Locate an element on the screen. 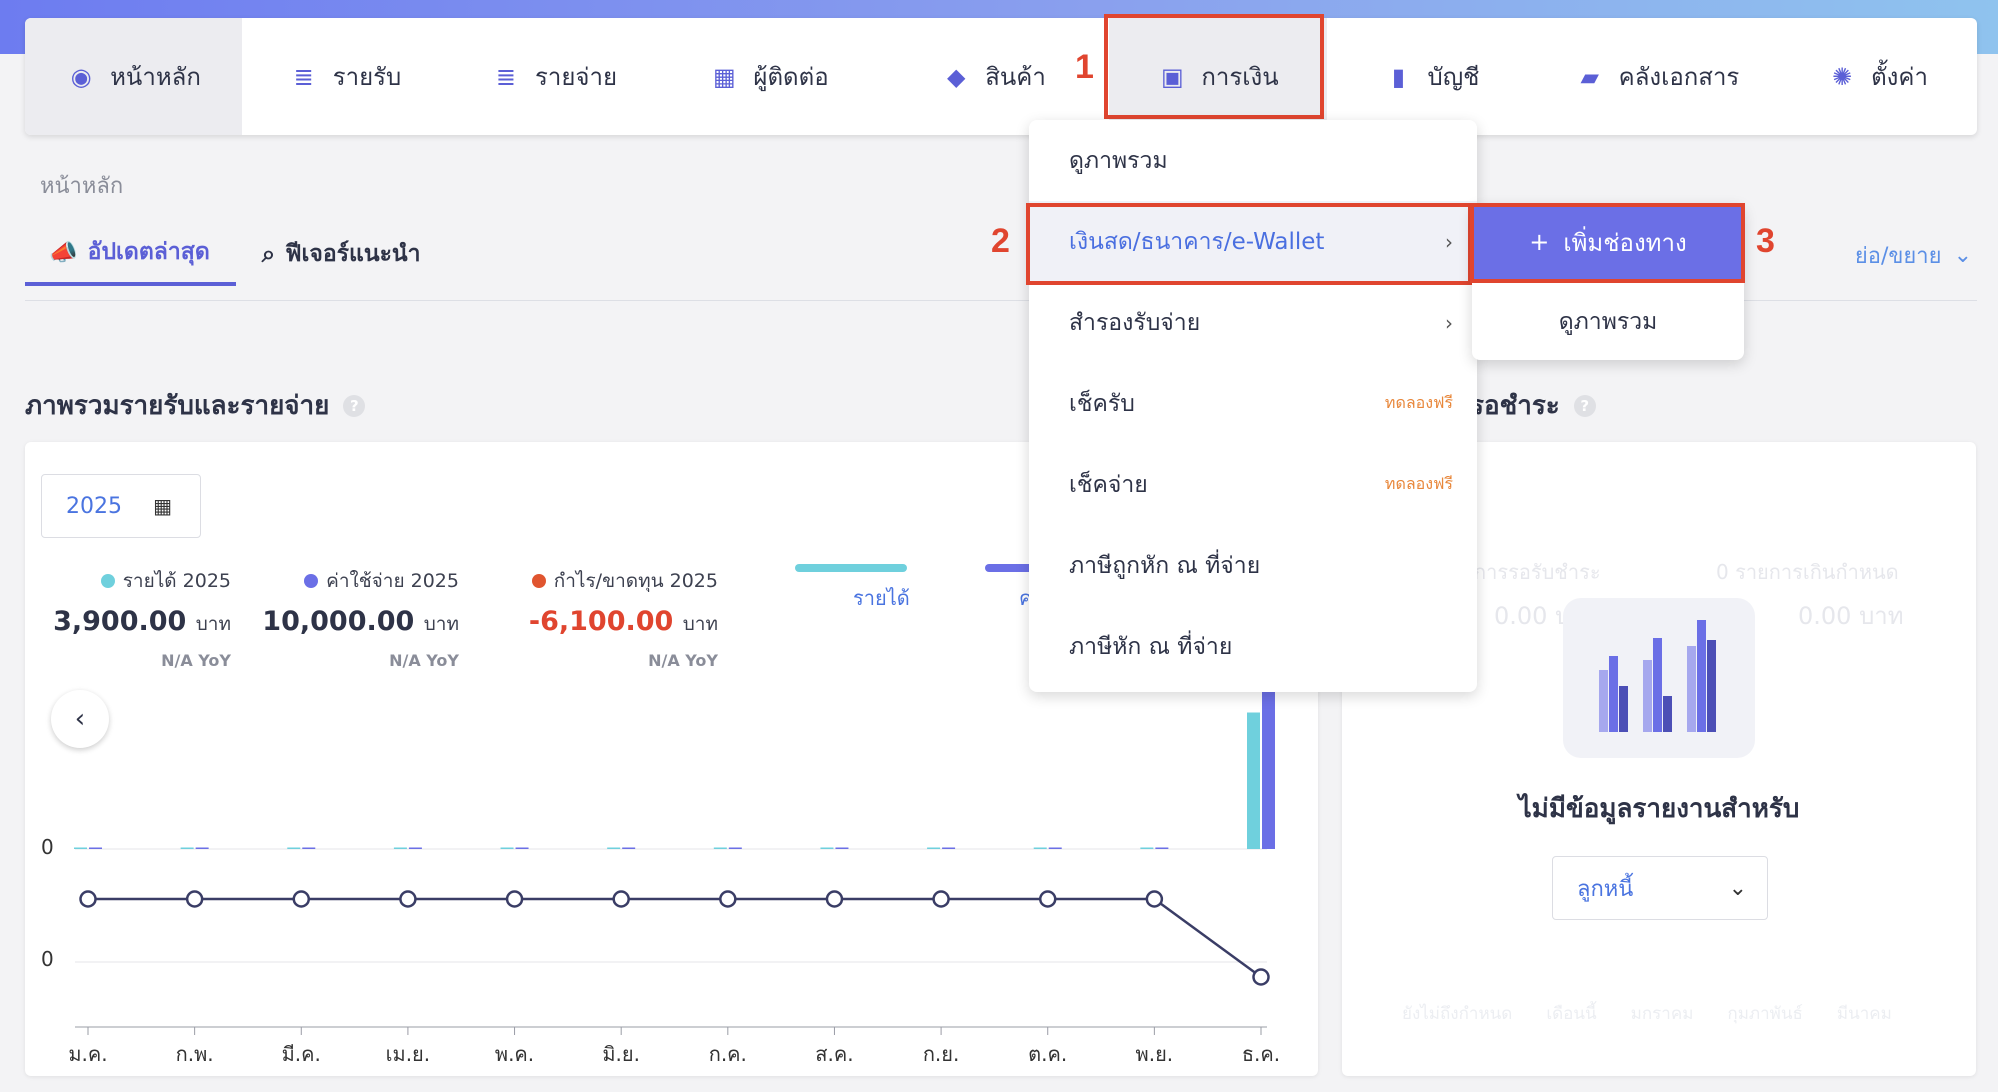 This screenshot has height=1092, width=1998. menu-item-withholding-tax-paid: ภาษีหัก ณ ที่จ่าย is located at coordinates (1253, 646).